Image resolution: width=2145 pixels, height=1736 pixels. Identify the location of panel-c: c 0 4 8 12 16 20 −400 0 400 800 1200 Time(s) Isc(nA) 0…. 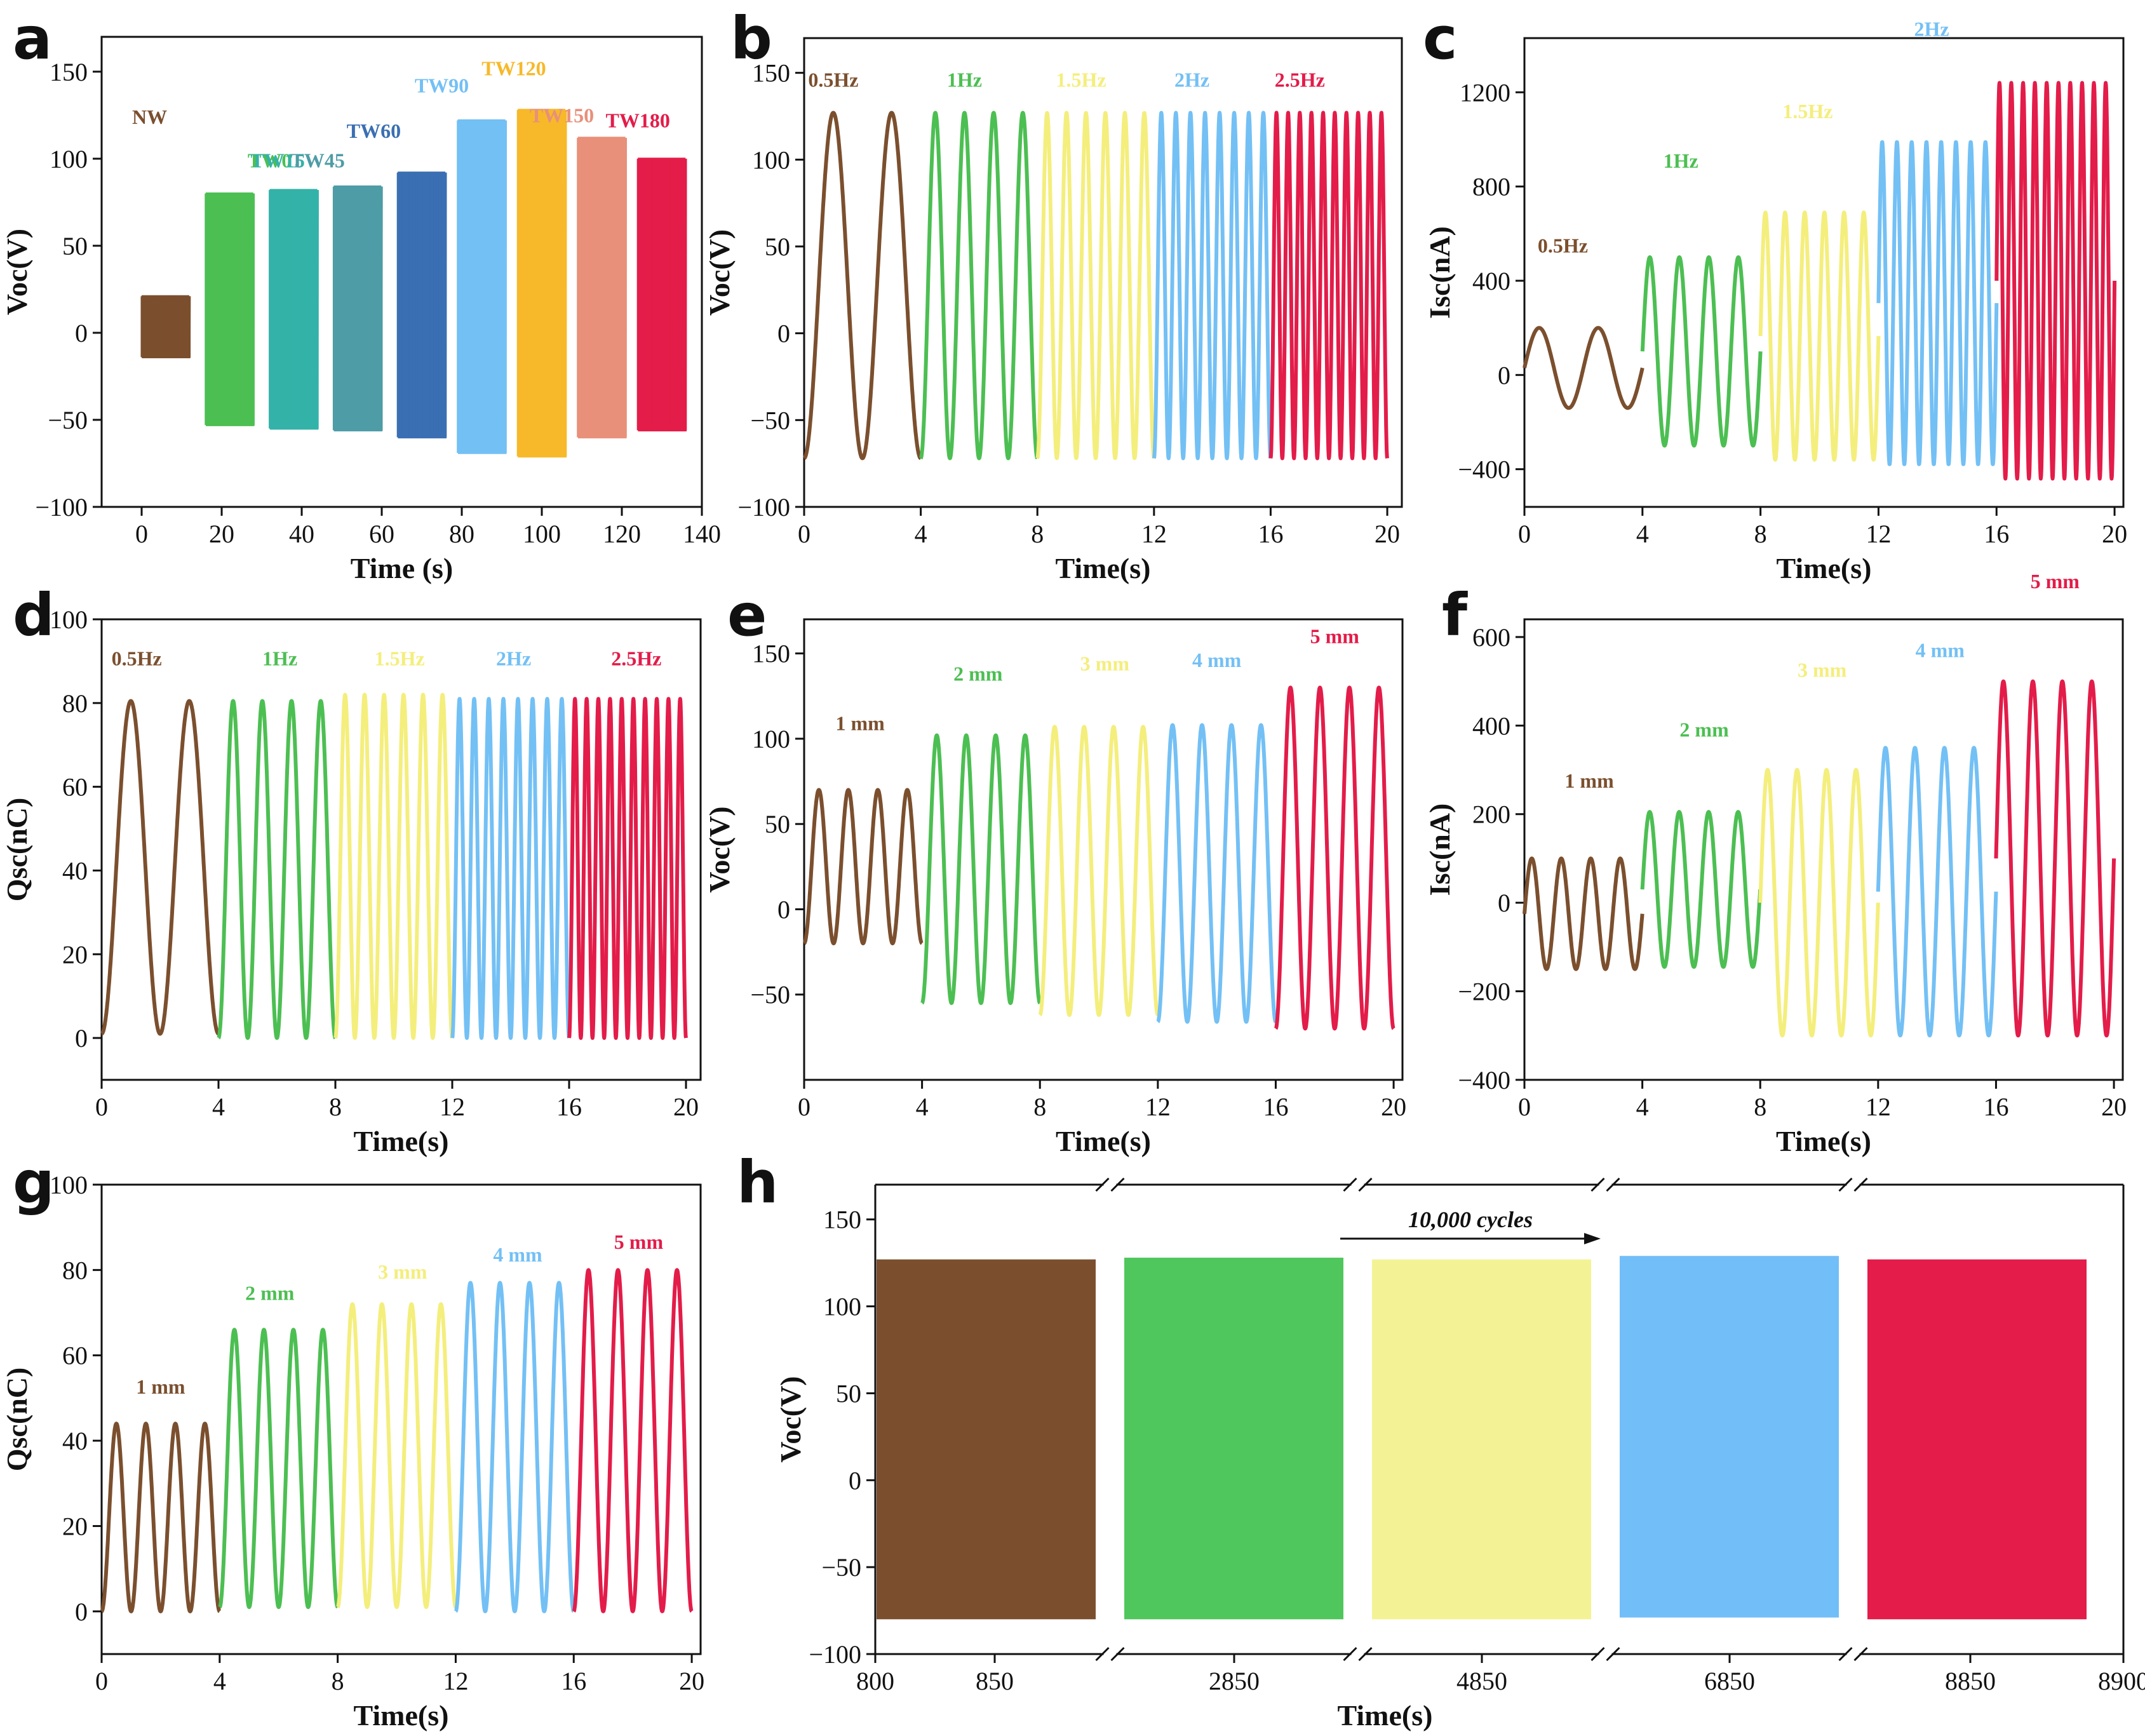
(1775, 294).